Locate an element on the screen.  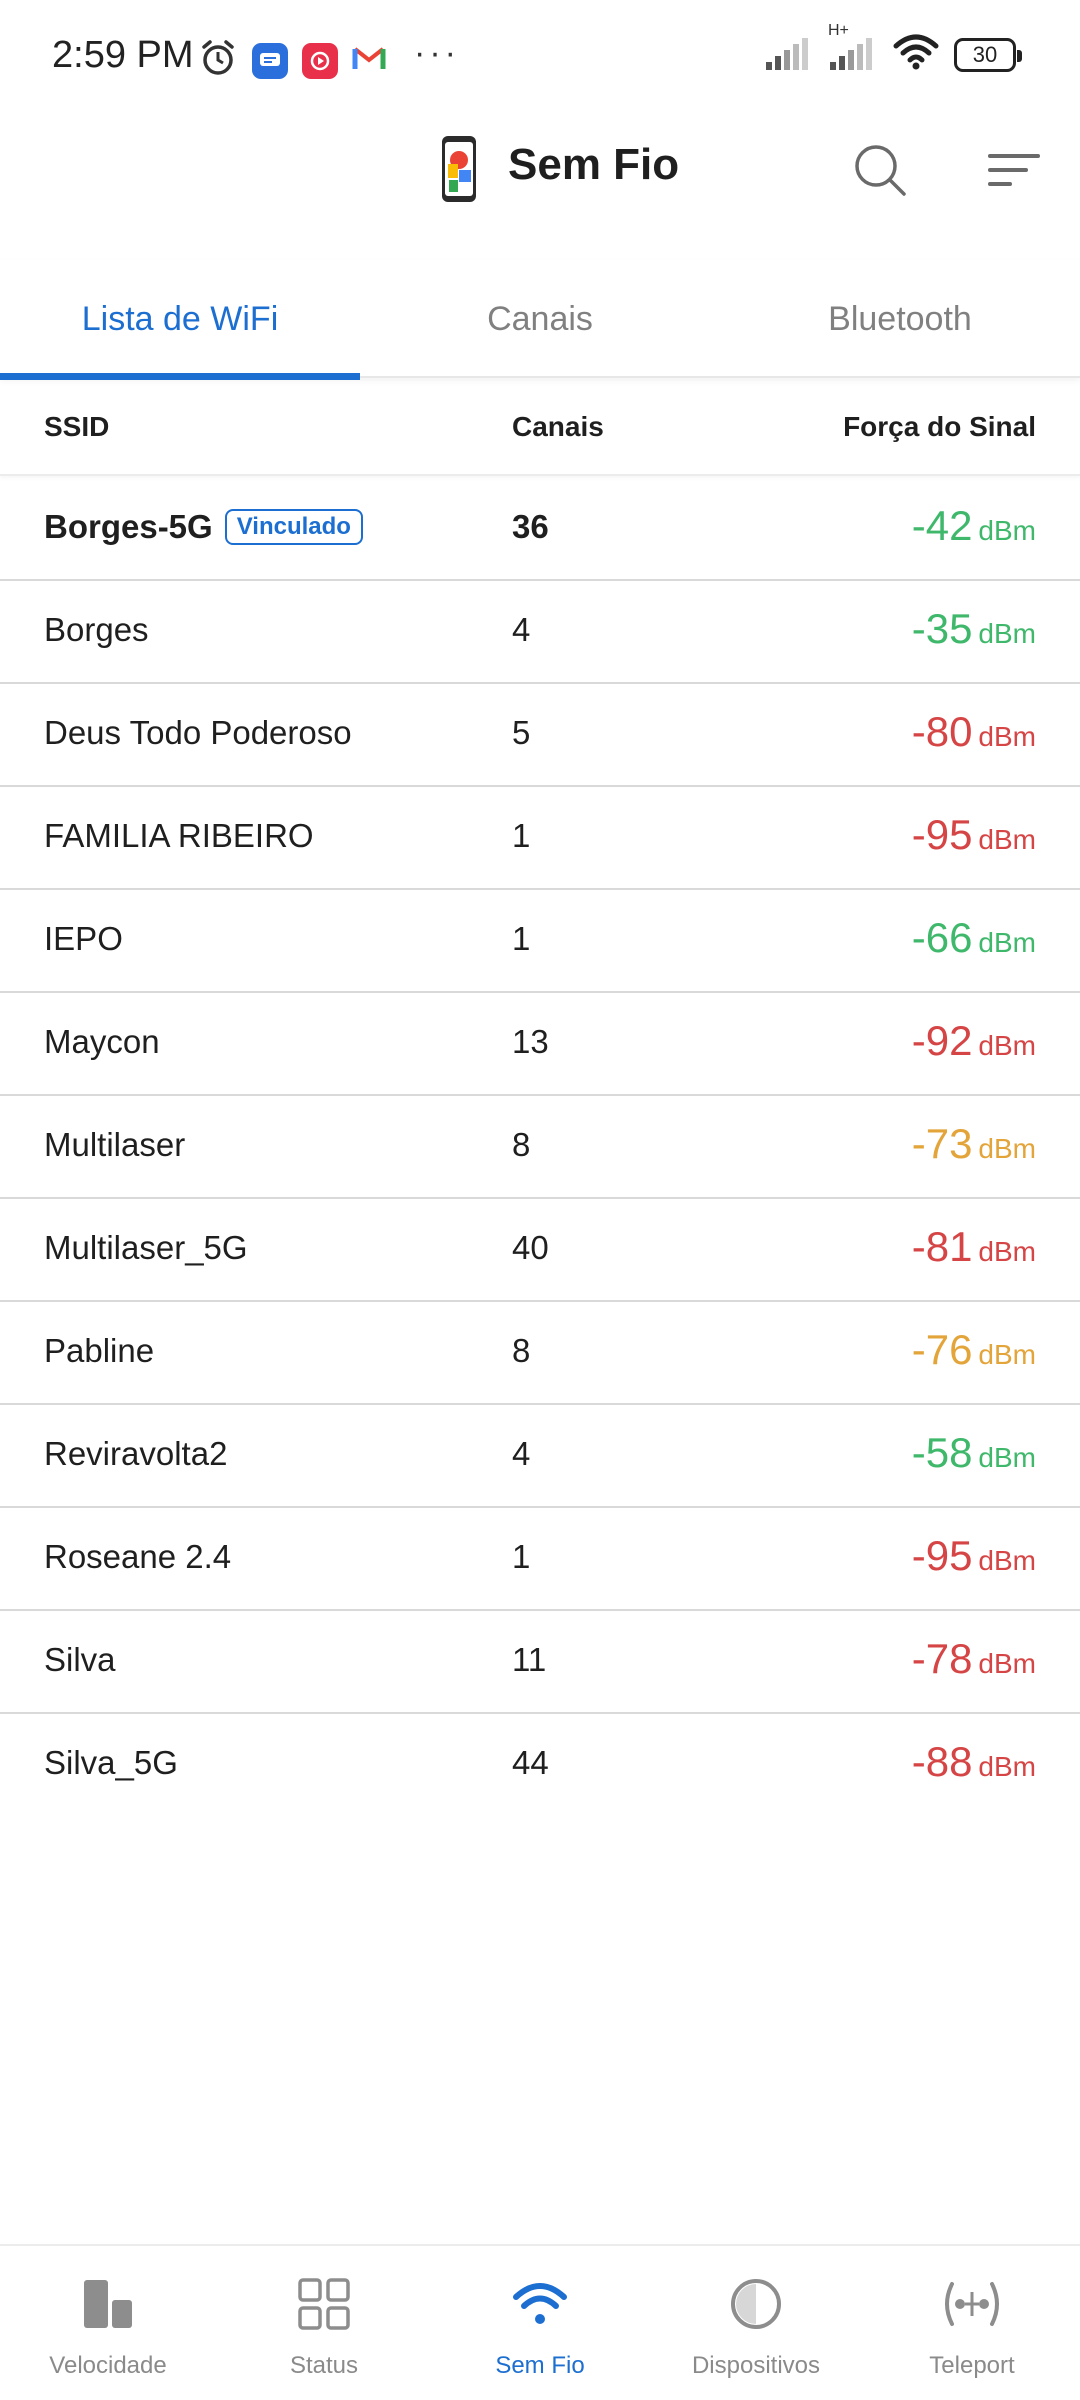
signal-value: -35 is located at coordinates (942, 628).